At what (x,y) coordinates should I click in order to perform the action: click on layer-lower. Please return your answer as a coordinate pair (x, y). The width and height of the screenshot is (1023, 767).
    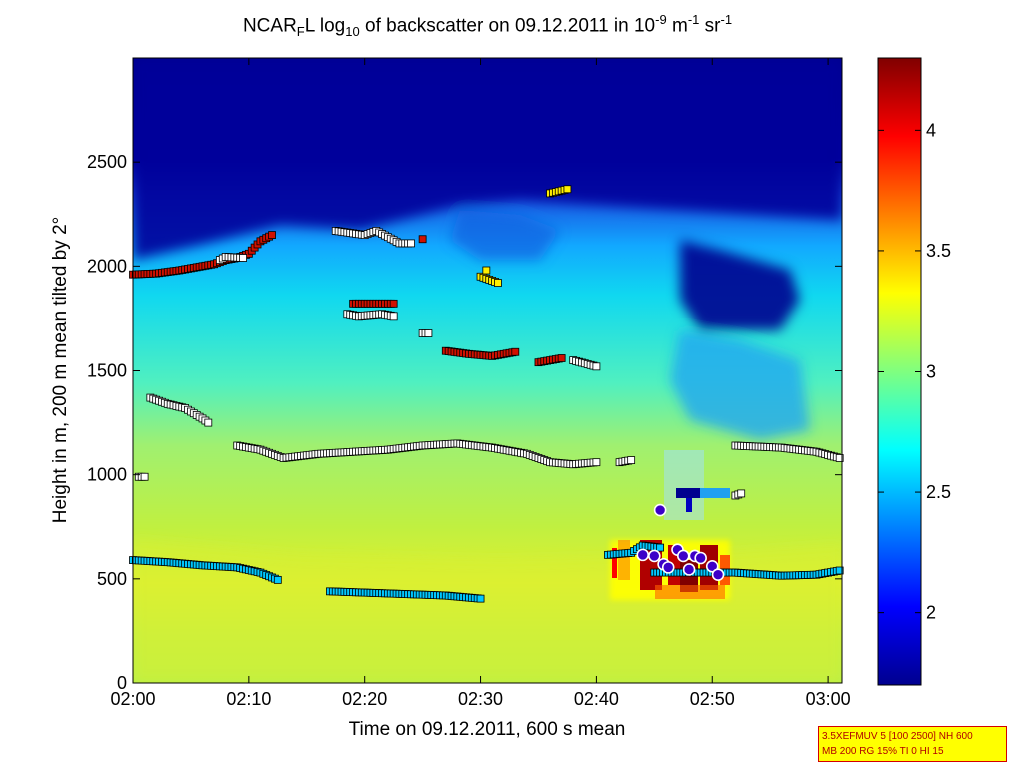
    Looking at the image, I should click on (205, 570).